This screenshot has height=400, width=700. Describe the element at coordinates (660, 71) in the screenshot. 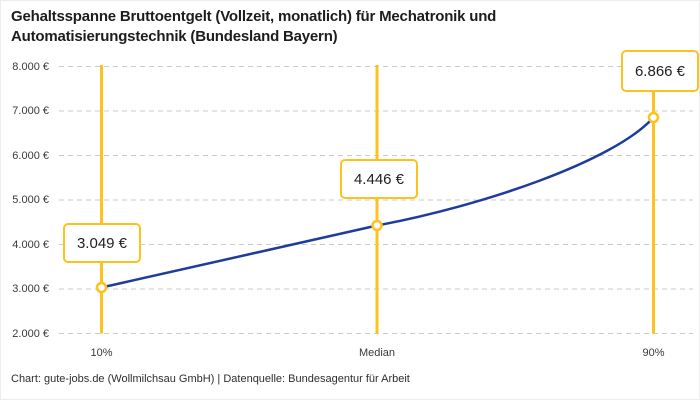

I see `value-callout-90th-percentile: 6.866 €` at that location.